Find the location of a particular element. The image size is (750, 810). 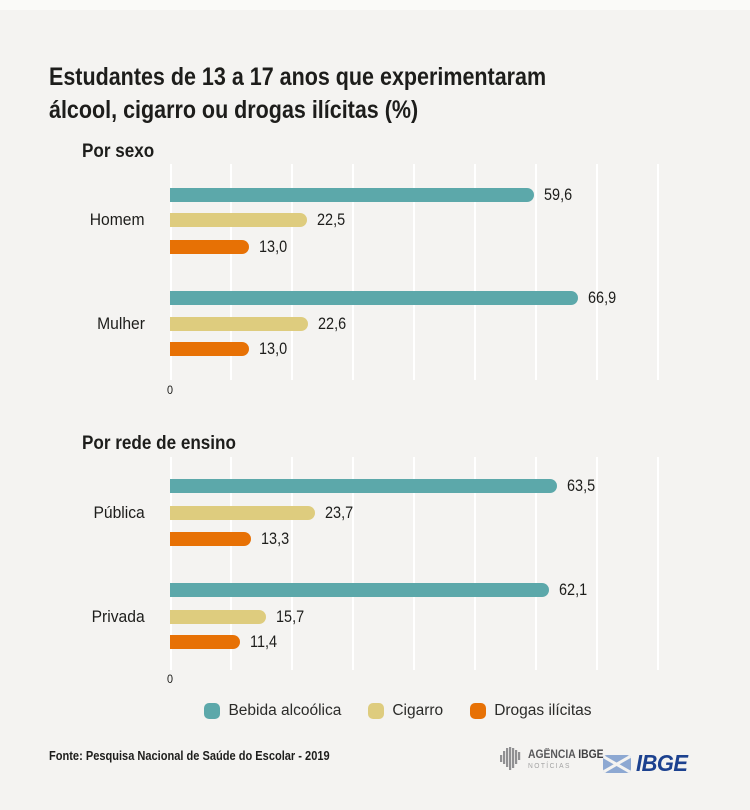

category-label-homem: Homem is located at coordinates (117, 219).